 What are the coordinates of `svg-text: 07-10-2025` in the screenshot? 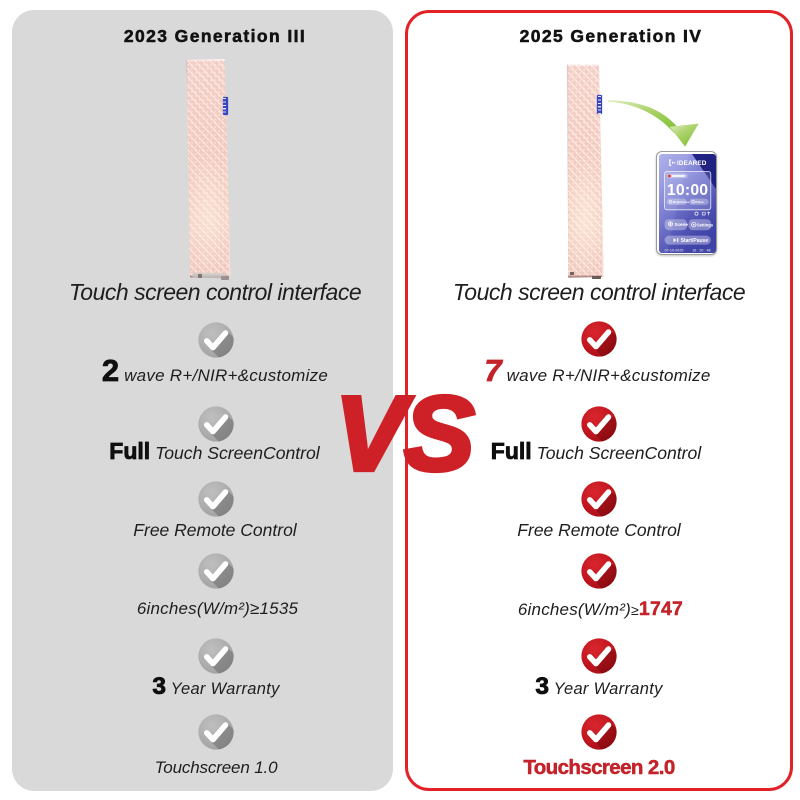 It's located at (673, 251).